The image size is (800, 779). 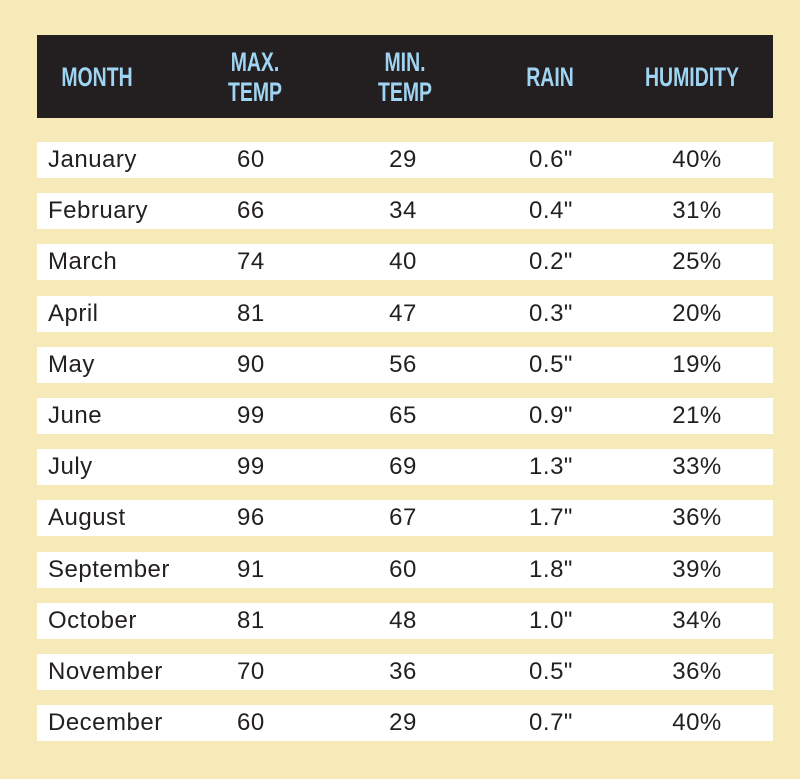 What do you see at coordinates (98, 211) in the screenshot?
I see `month-cell: February` at bounding box center [98, 211].